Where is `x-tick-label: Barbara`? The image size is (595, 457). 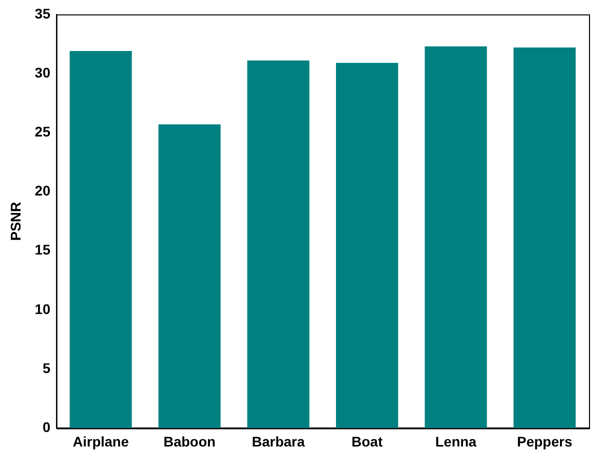
x-tick-label: Barbara is located at coordinates (278, 441).